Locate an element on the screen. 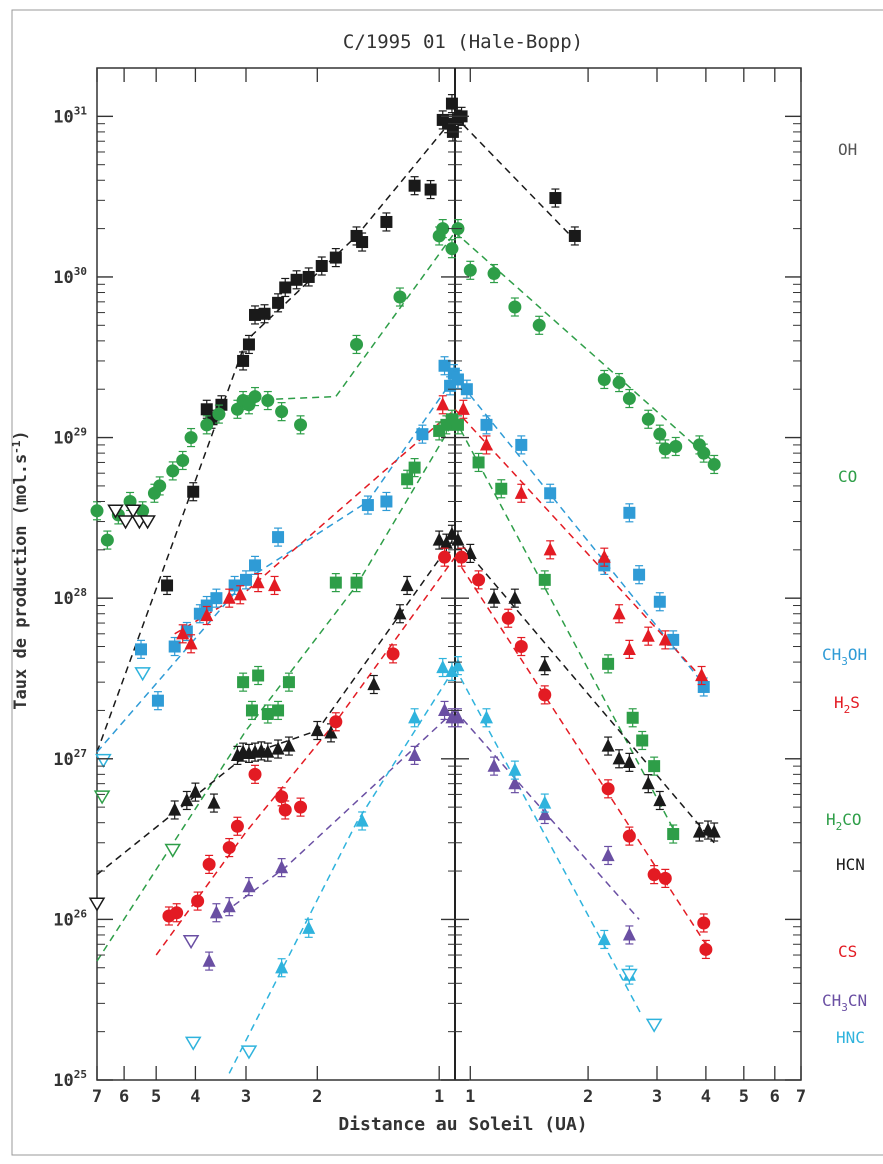  x-tick-label-post-4: 5 is located at coordinates (744, 1097).